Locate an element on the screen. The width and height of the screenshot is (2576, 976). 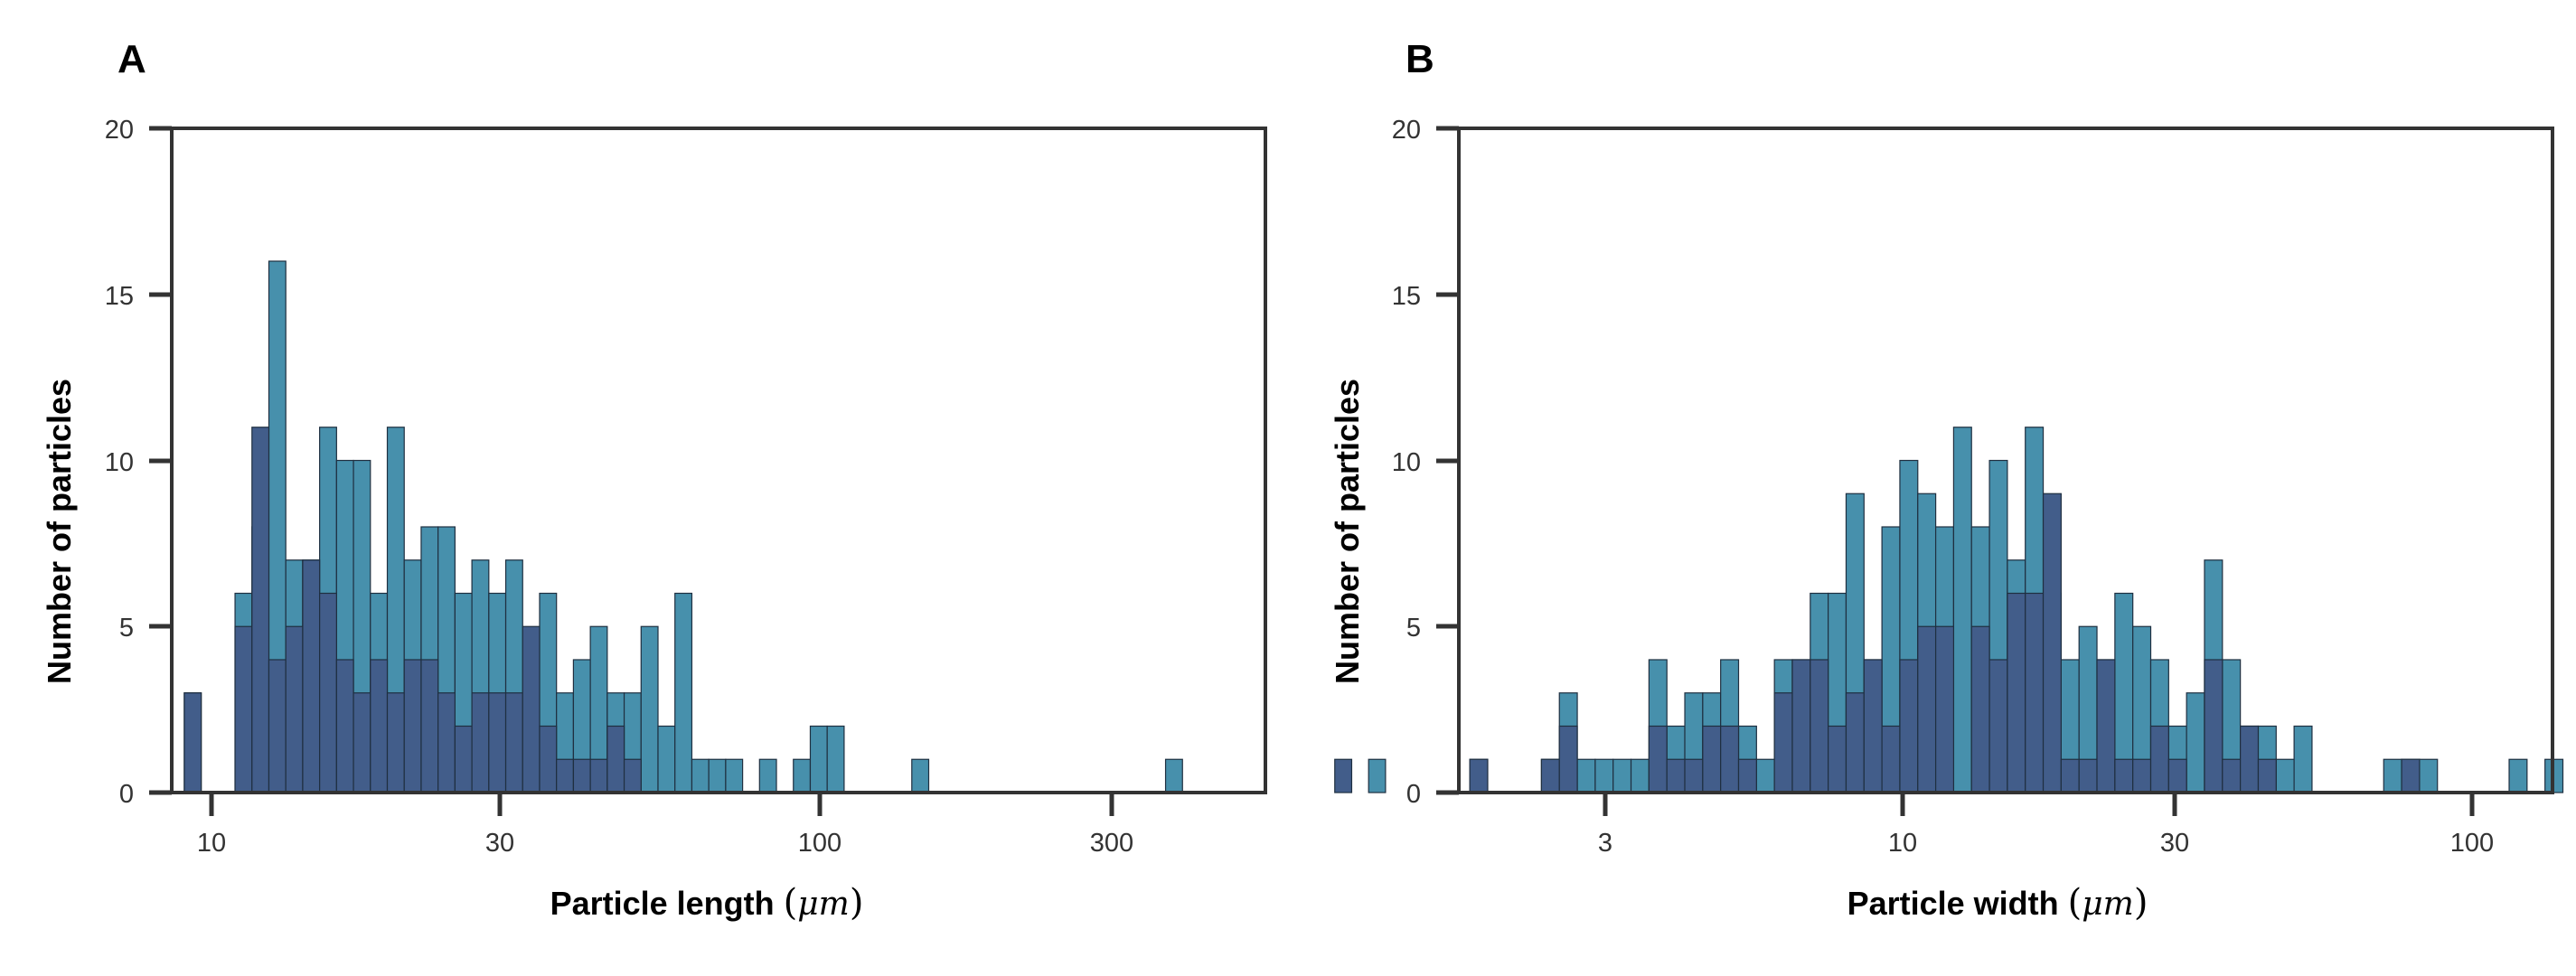
y-ticks-b: 0 5 10 15 20 is located at coordinates (1426, 462).